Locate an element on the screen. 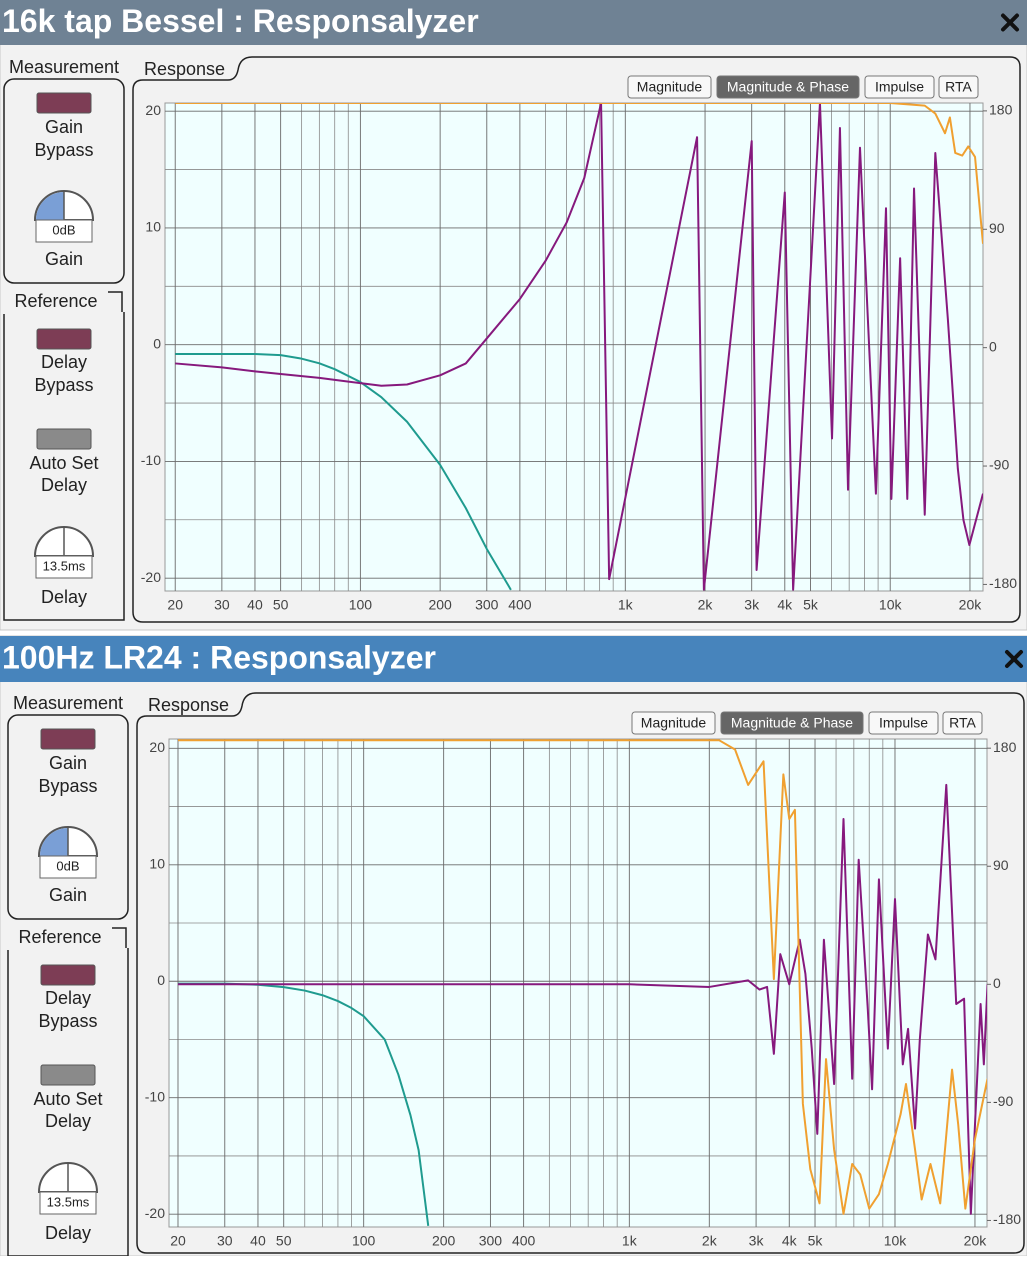 This screenshot has width=1027, height=1261. x-tick-label: 40 is located at coordinates (258, 1241).